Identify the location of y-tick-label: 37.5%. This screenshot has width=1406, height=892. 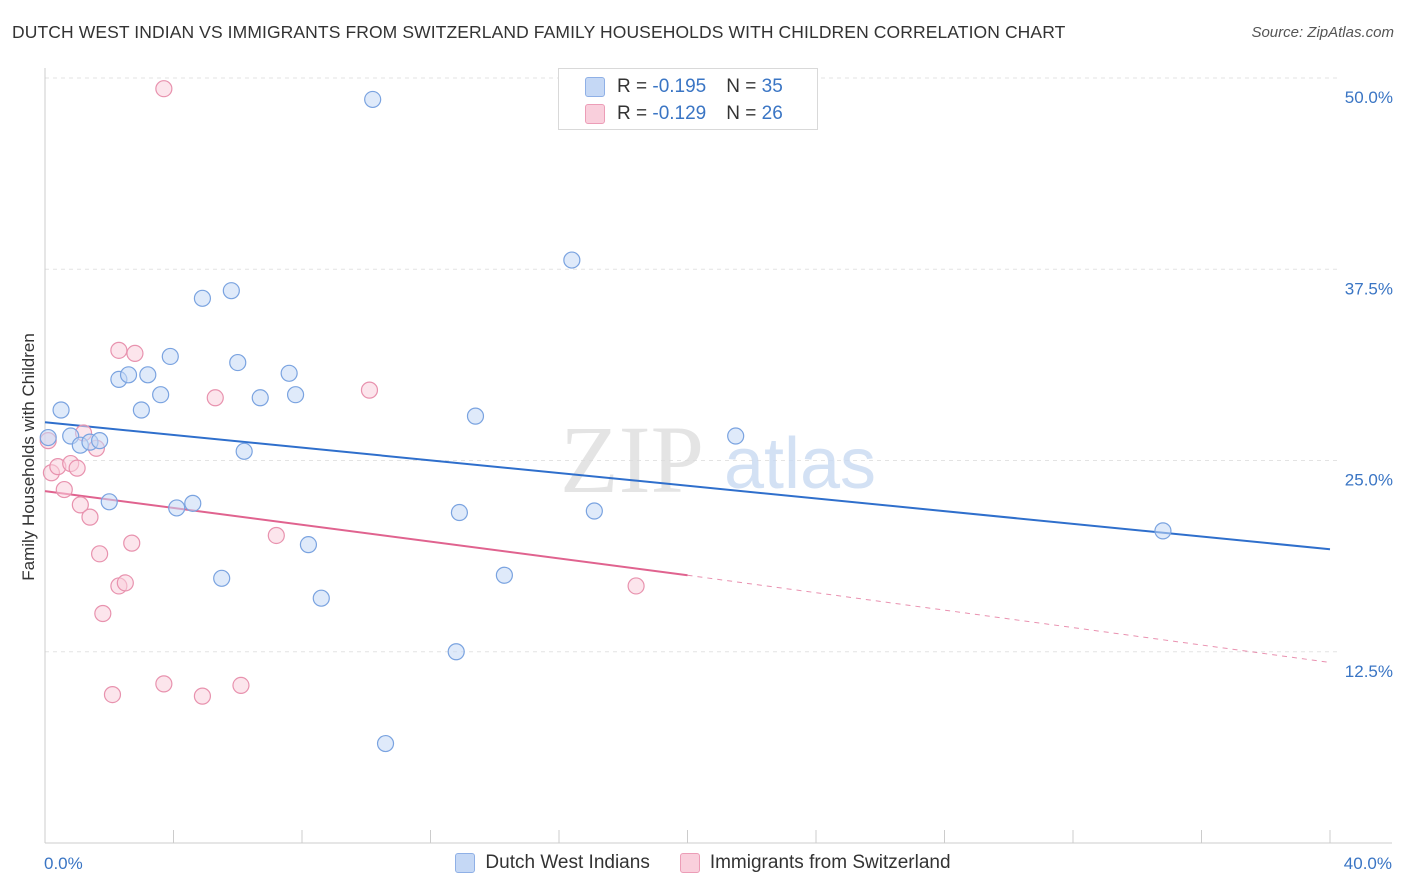
(1369, 288).